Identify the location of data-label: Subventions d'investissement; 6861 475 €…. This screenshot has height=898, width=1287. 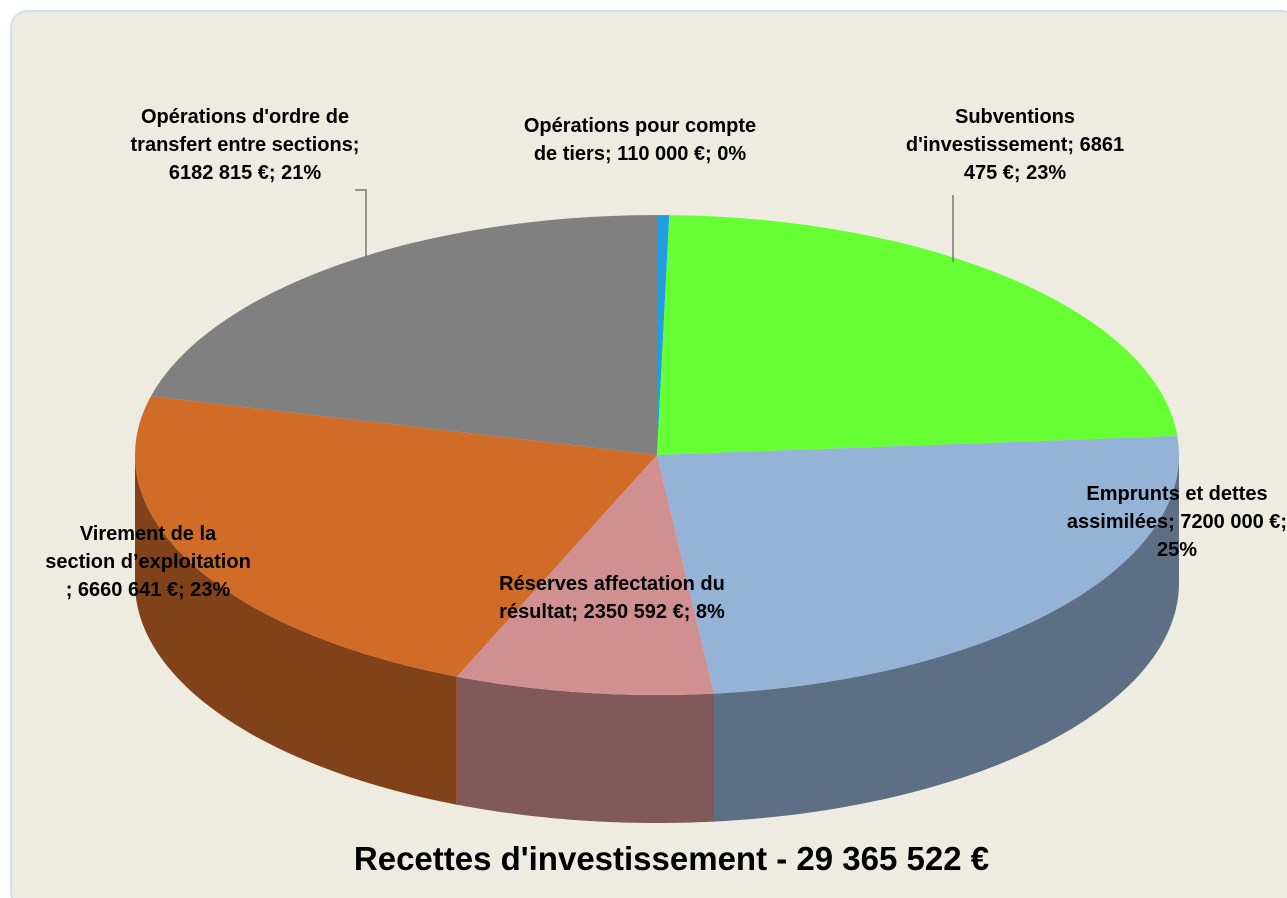
(1015, 145).